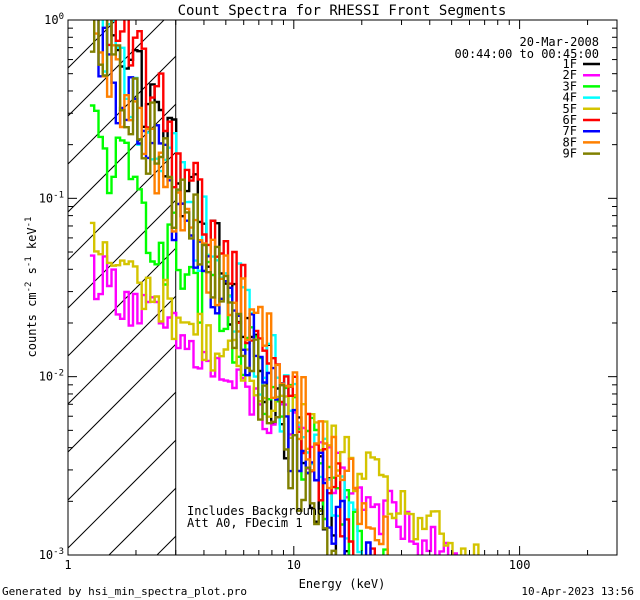  Describe the element at coordinates (29, 261) in the screenshot. I see `y-label-exp2: -1` at that location.